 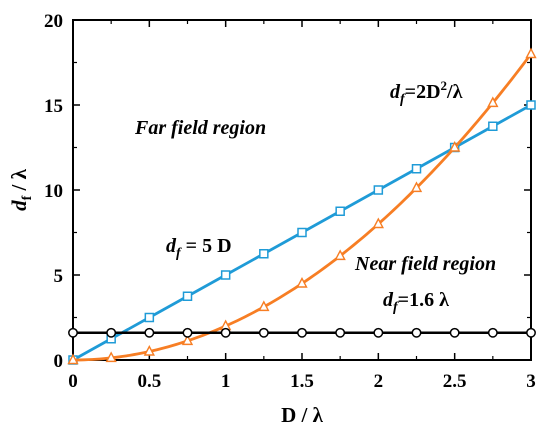 I want to click on eq-quadratic-tail: /λ, so click(x=454, y=92).